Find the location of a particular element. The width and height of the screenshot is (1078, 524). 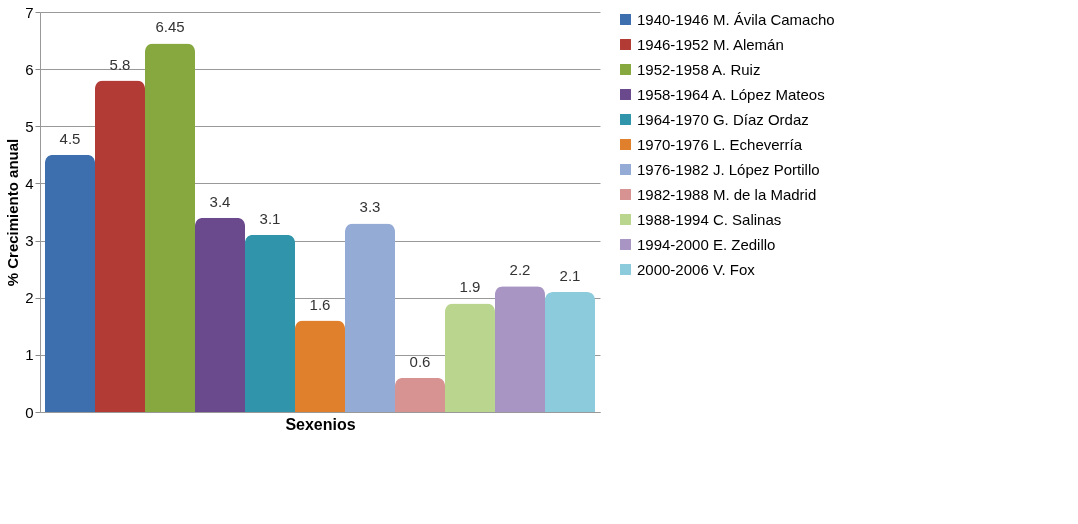

y-axis-title: % Crecimiento anual is located at coordinates (13, 212).